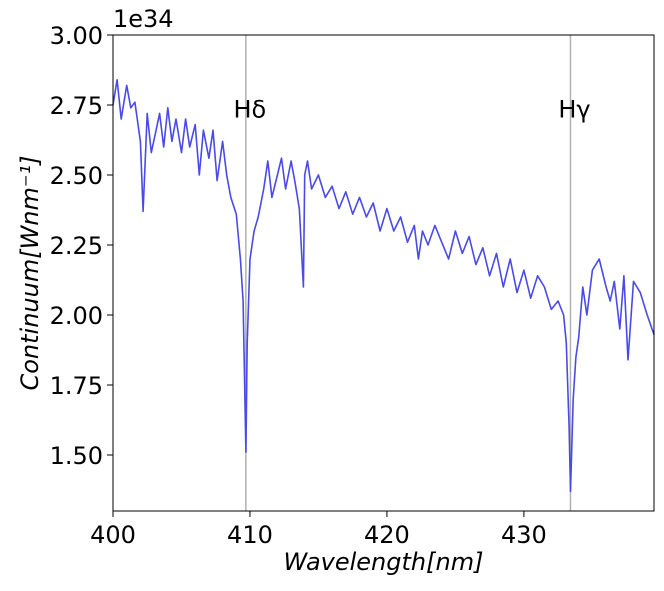 This screenshot has width=664, height=591. What do you see at coordinates (384, 562) in the screenshot?
I see `x-axis-title: Wavelength[nm]` at bounding box center [384, 562].